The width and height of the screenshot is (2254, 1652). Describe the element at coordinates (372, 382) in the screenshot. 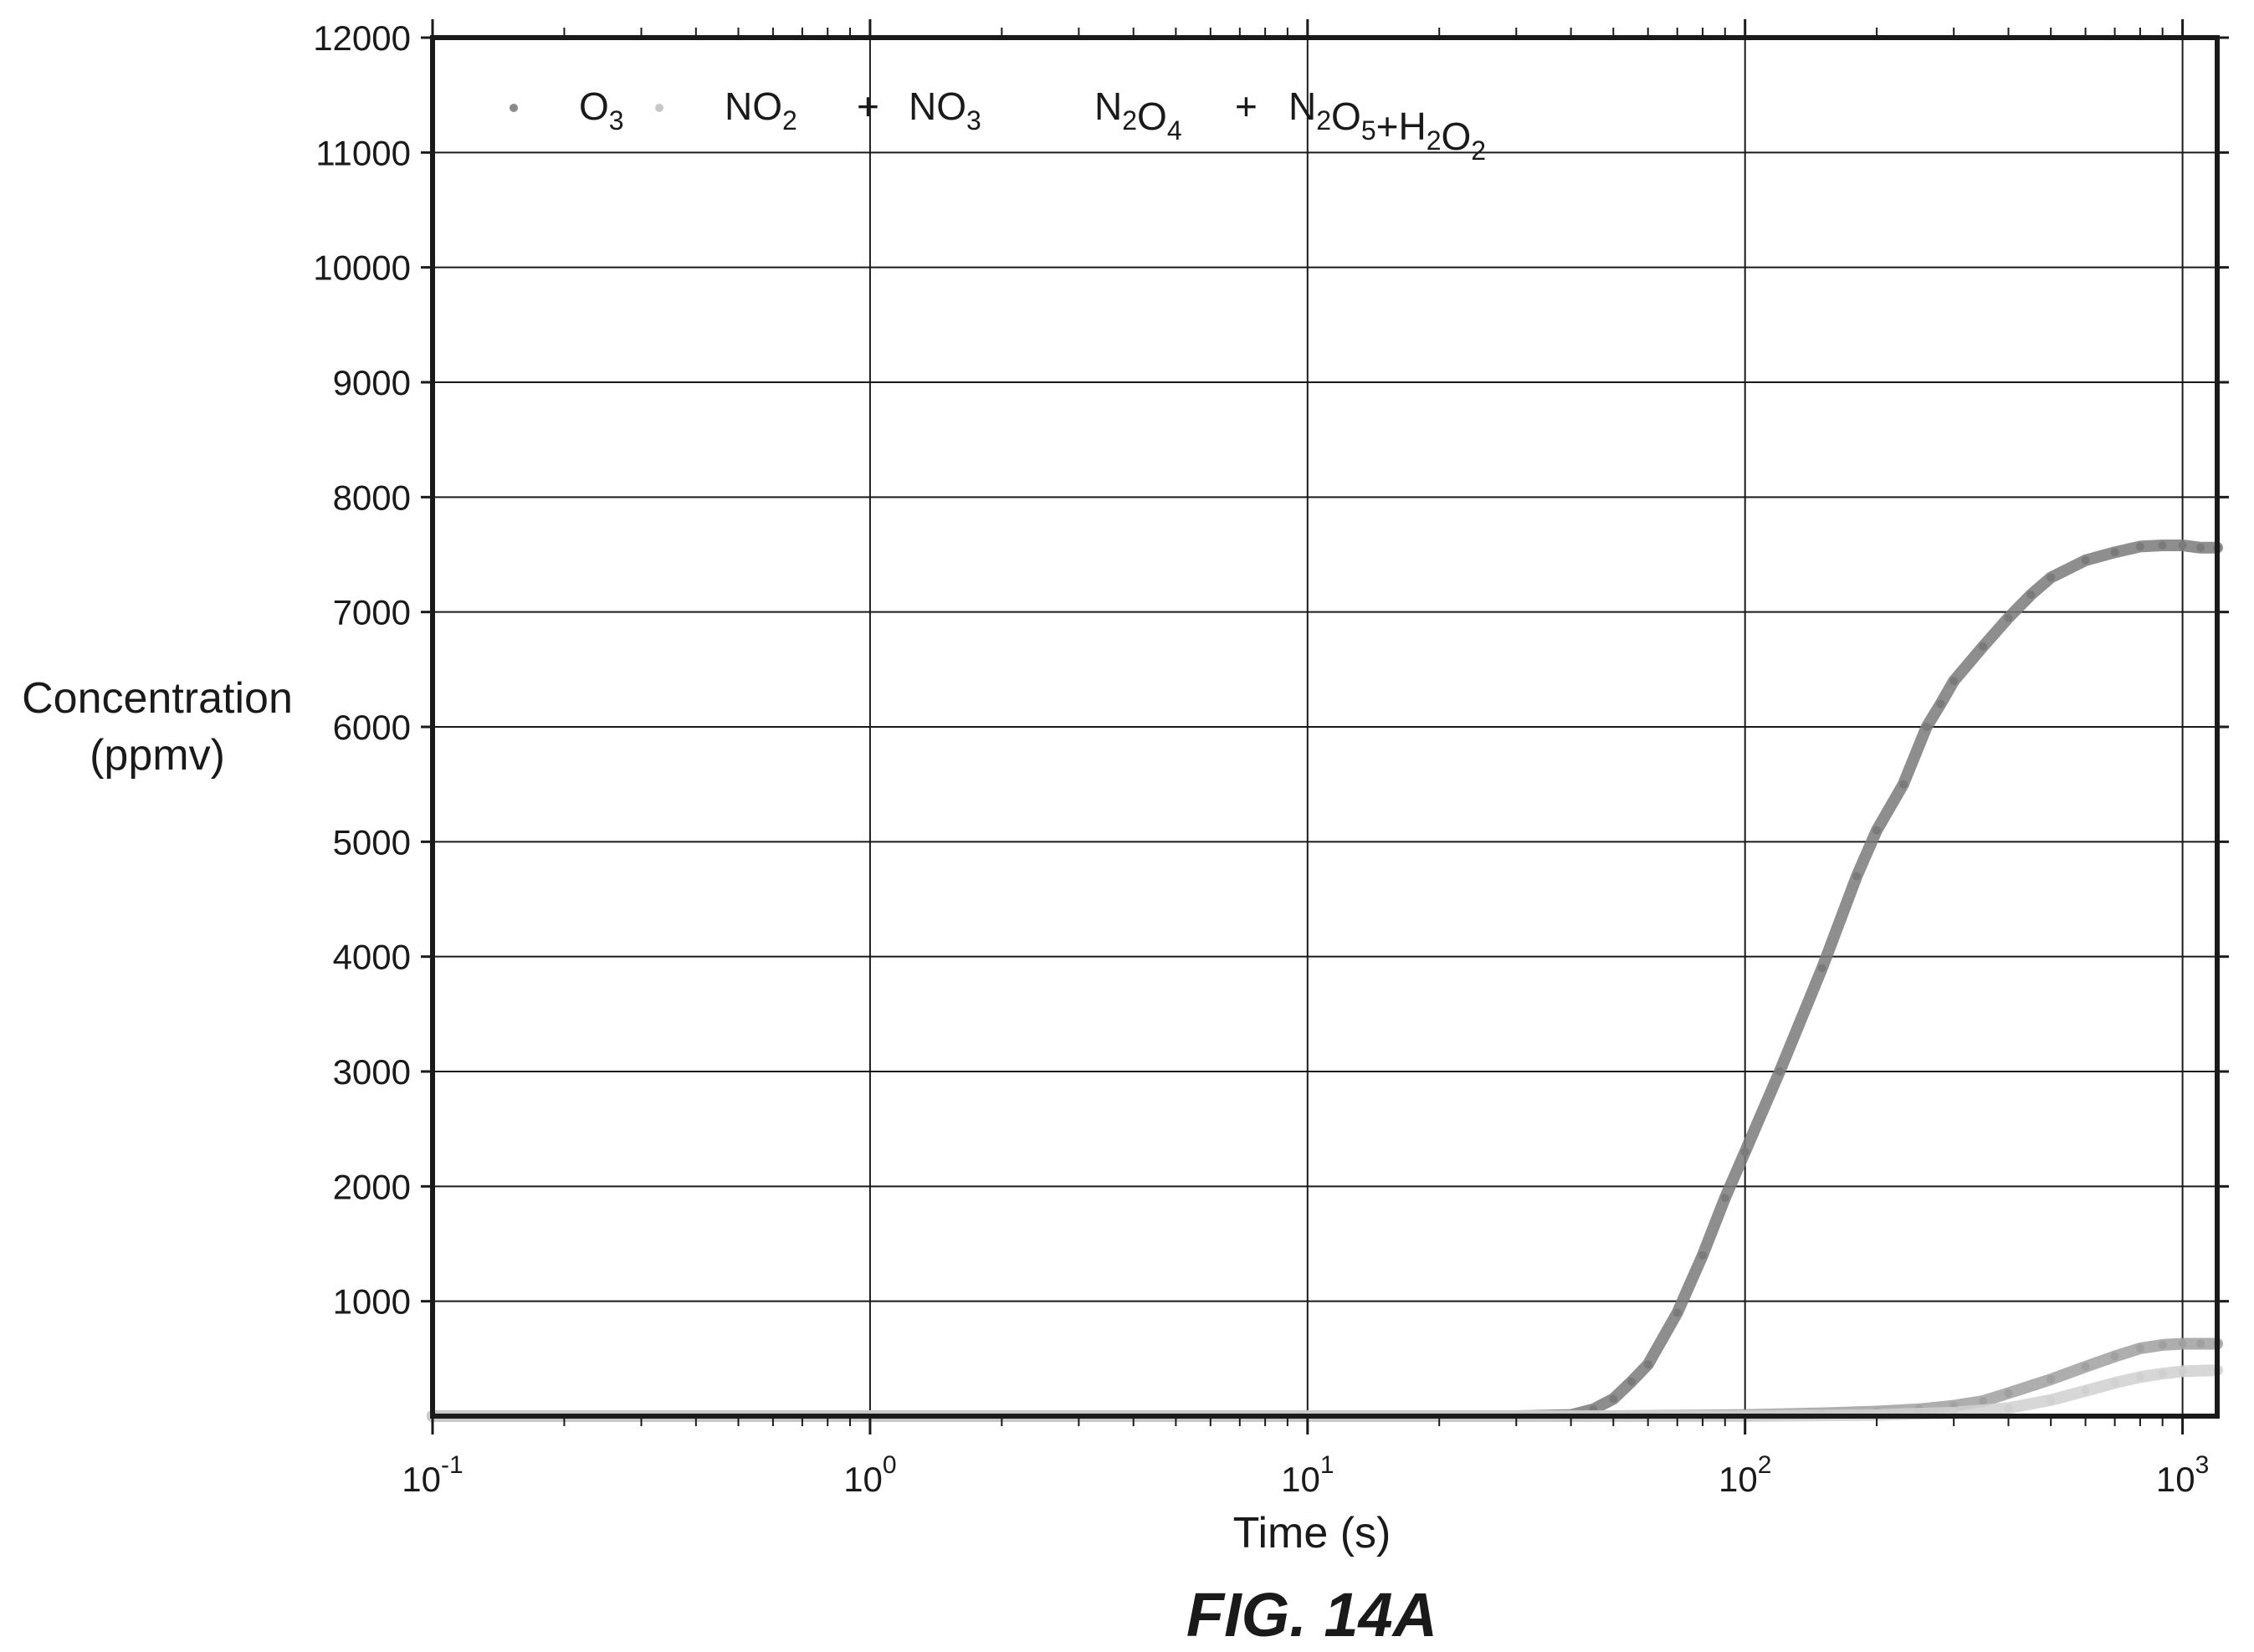

I see `y-tick-label: 9000` at that location.